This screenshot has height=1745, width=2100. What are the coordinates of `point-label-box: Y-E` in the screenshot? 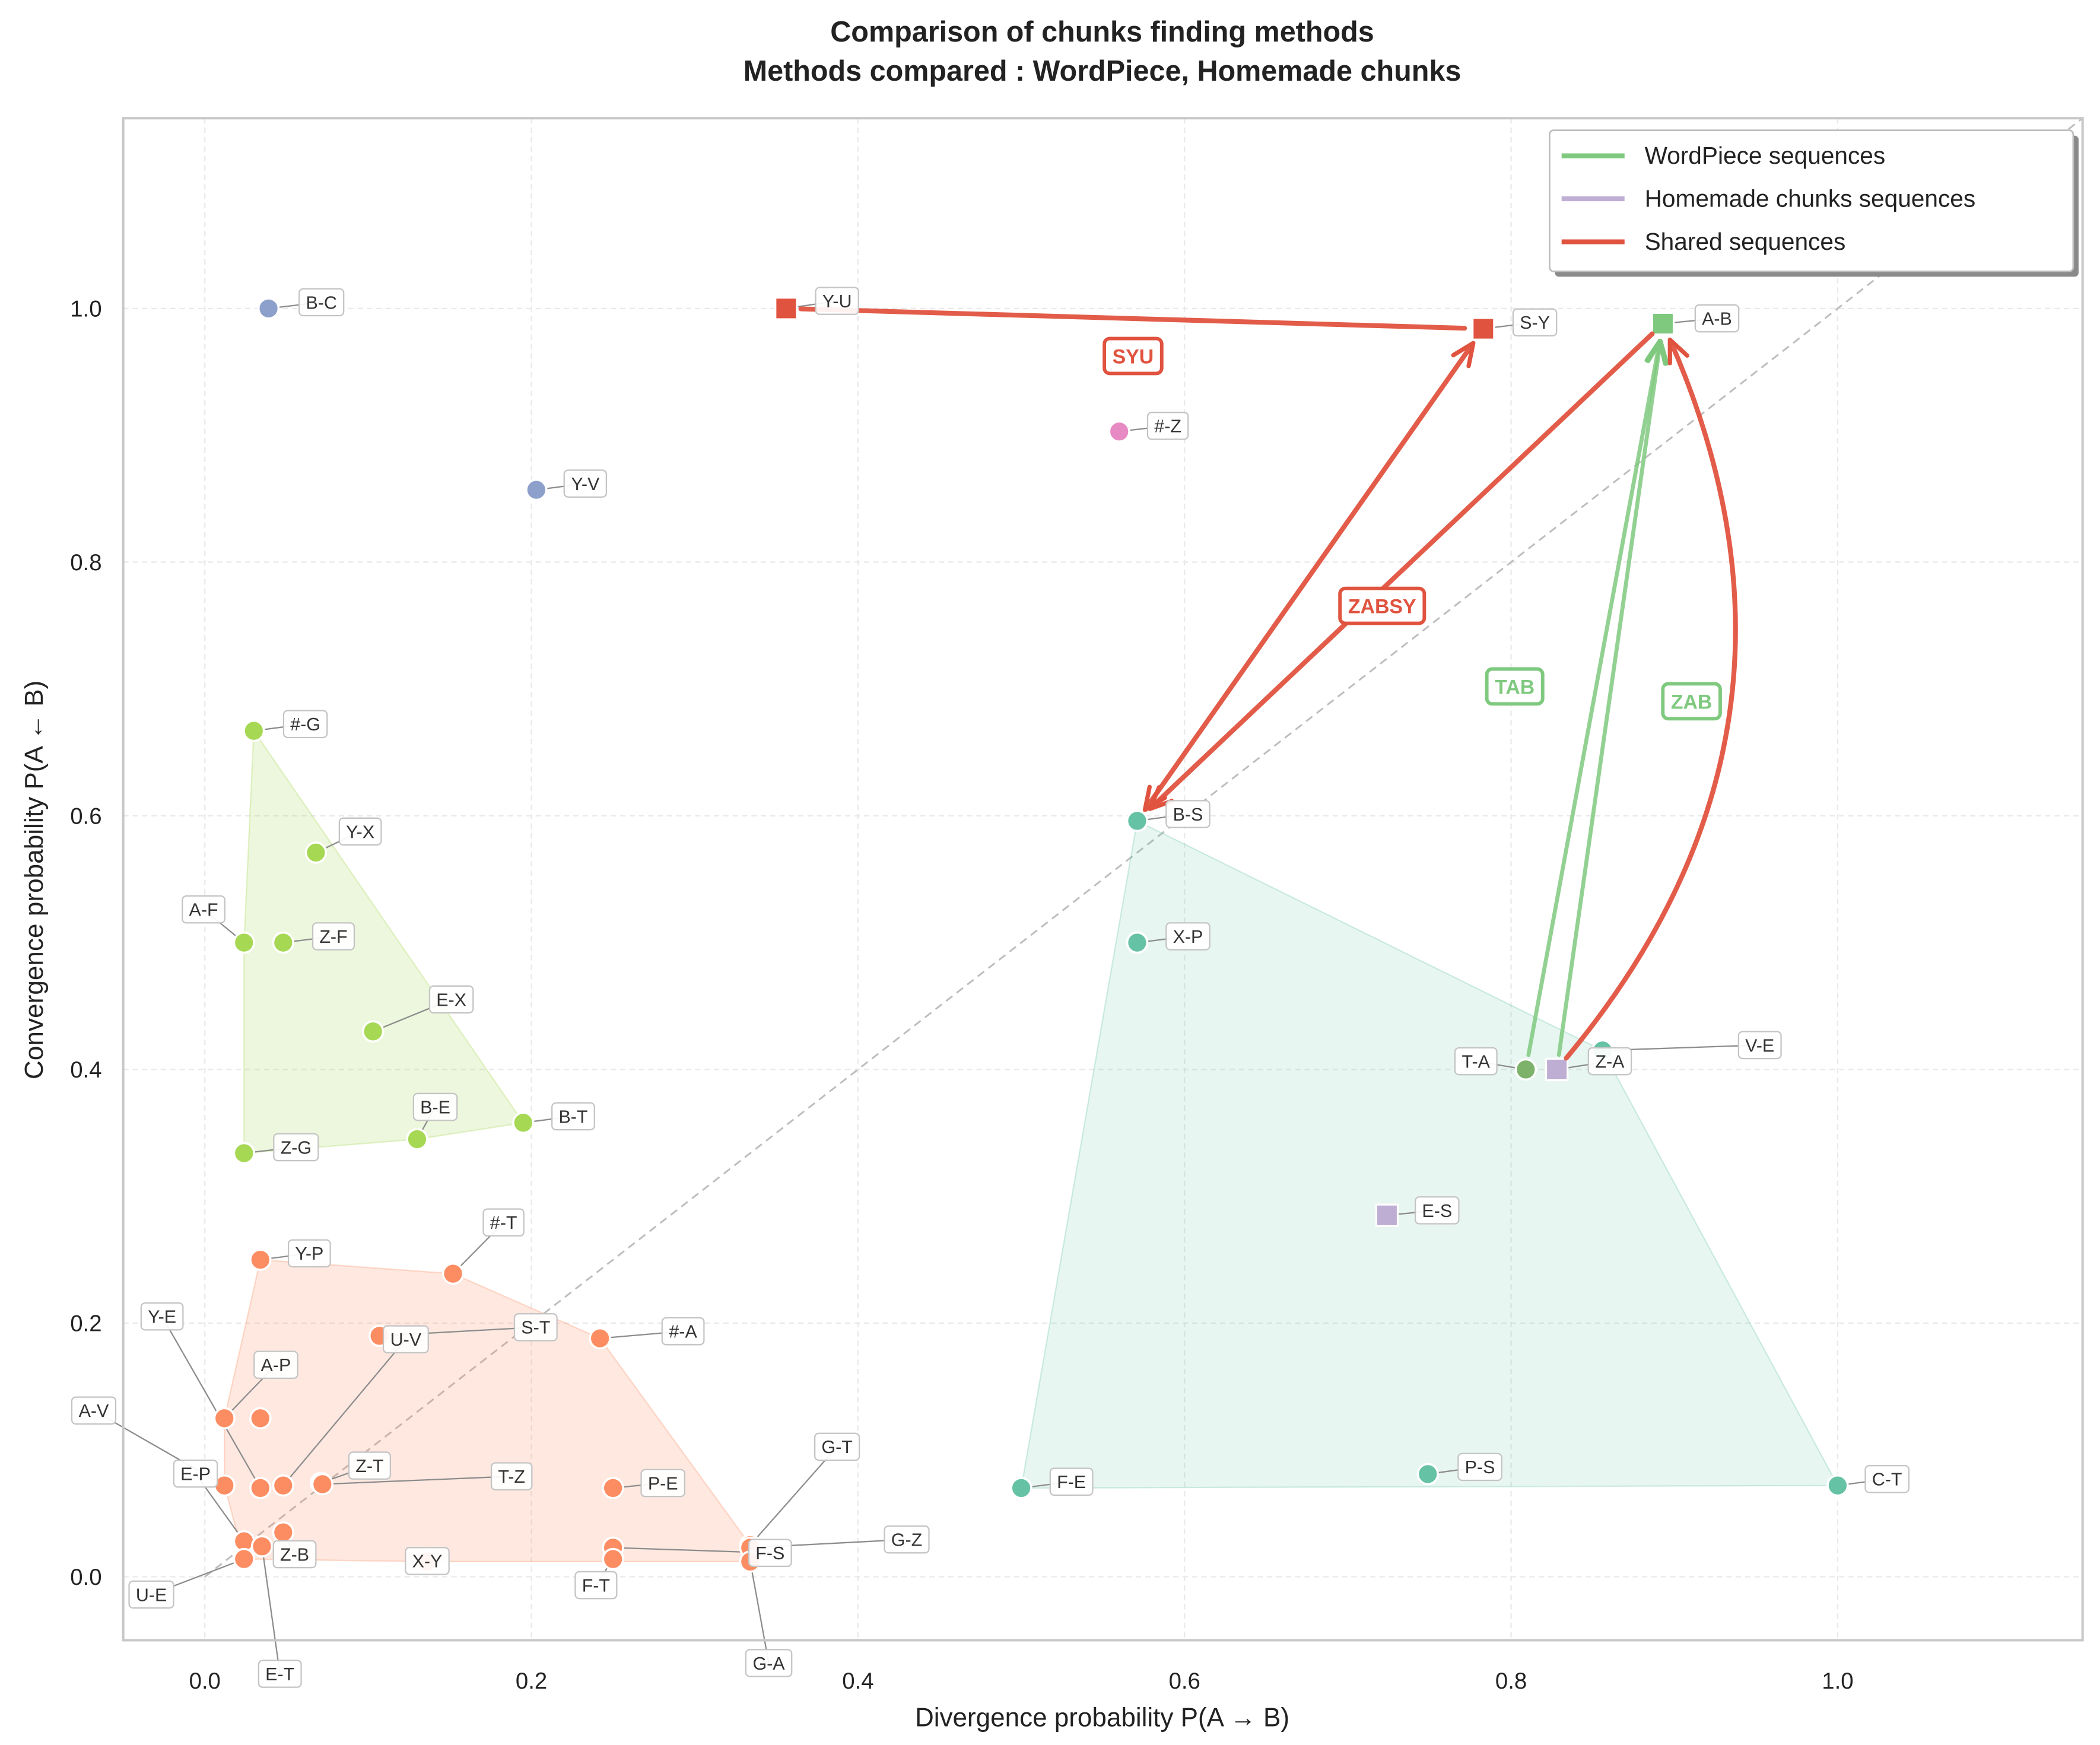 It's located at (162, 1316).